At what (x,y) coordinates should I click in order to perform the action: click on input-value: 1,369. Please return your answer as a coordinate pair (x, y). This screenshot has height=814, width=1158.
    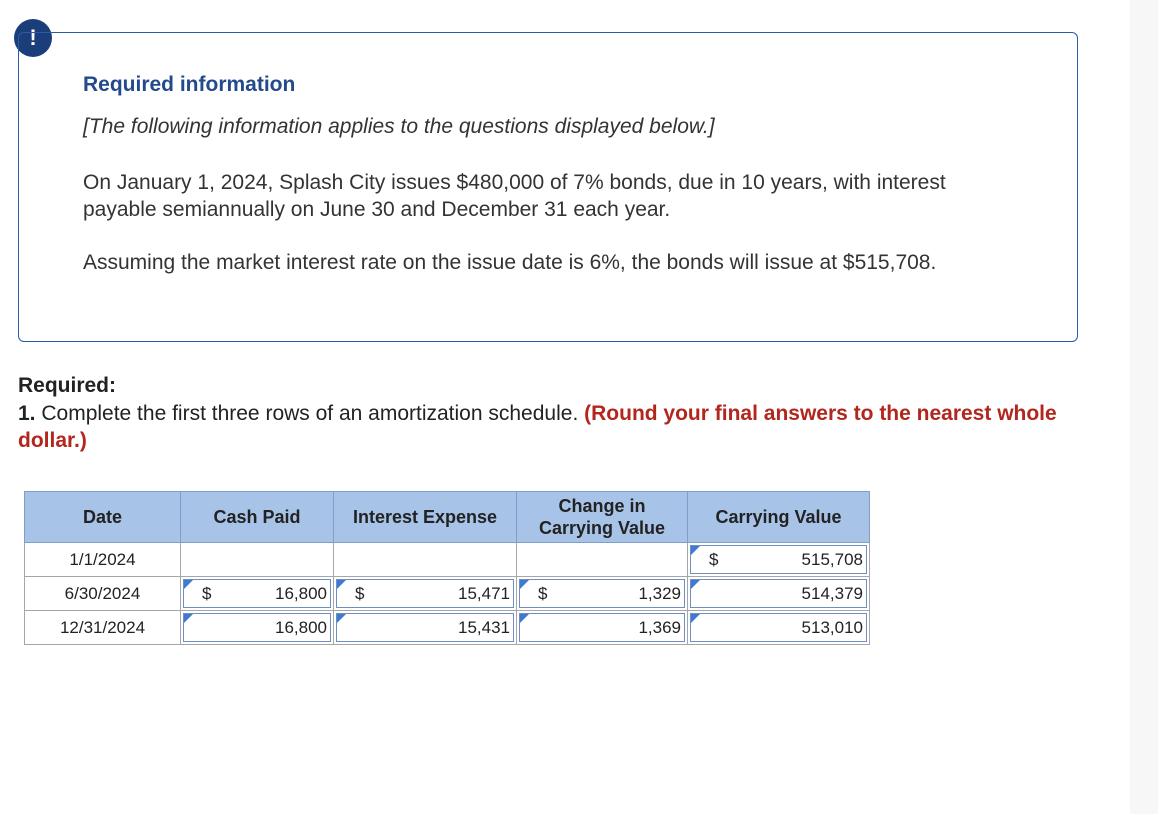
    Looking at the image, I should click on (659, 627).